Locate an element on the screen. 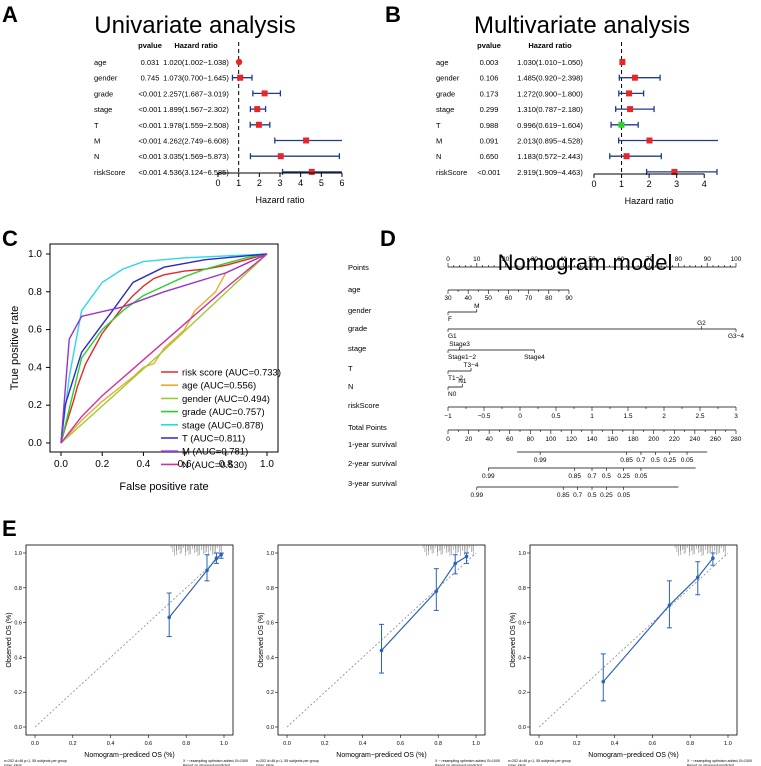 This screenshot has height=766, width=761. scale-tick-label: 140 is located at coordinates (592, 439).